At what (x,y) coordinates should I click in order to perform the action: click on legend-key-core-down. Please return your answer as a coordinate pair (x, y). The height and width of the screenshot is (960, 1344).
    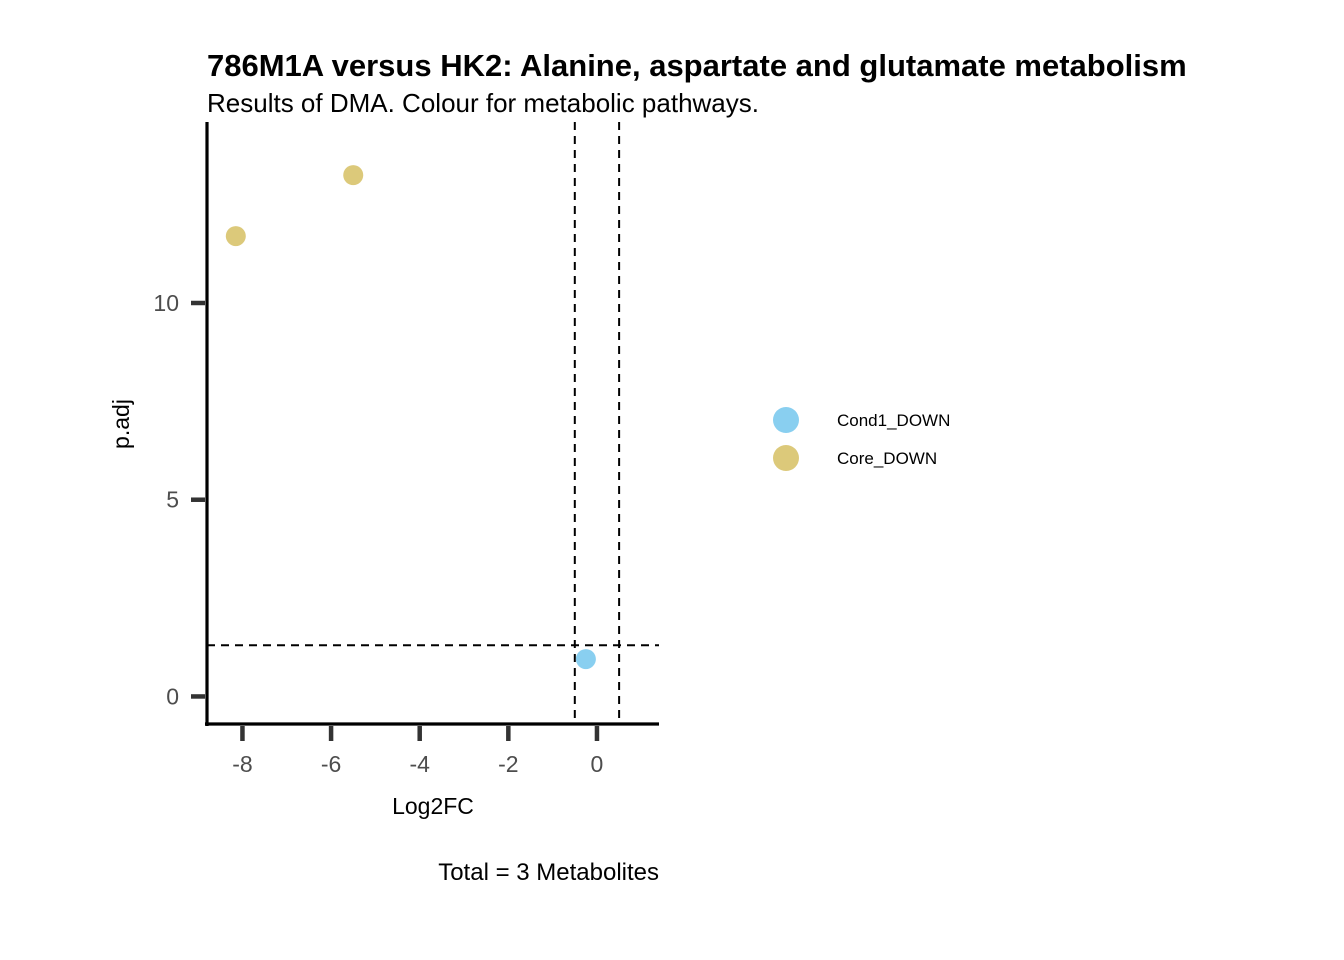
    Looking at the image, I should click on (786, 458).